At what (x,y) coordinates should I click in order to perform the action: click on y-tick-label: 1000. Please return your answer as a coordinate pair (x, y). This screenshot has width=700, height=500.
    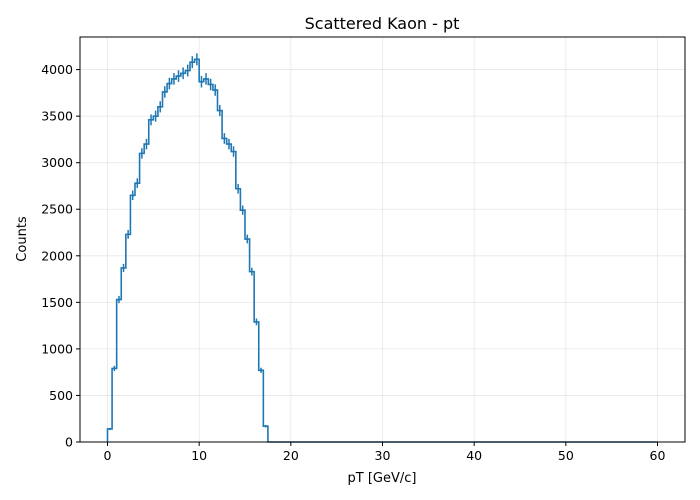
    Looking at the image, I should click on (57, 348).